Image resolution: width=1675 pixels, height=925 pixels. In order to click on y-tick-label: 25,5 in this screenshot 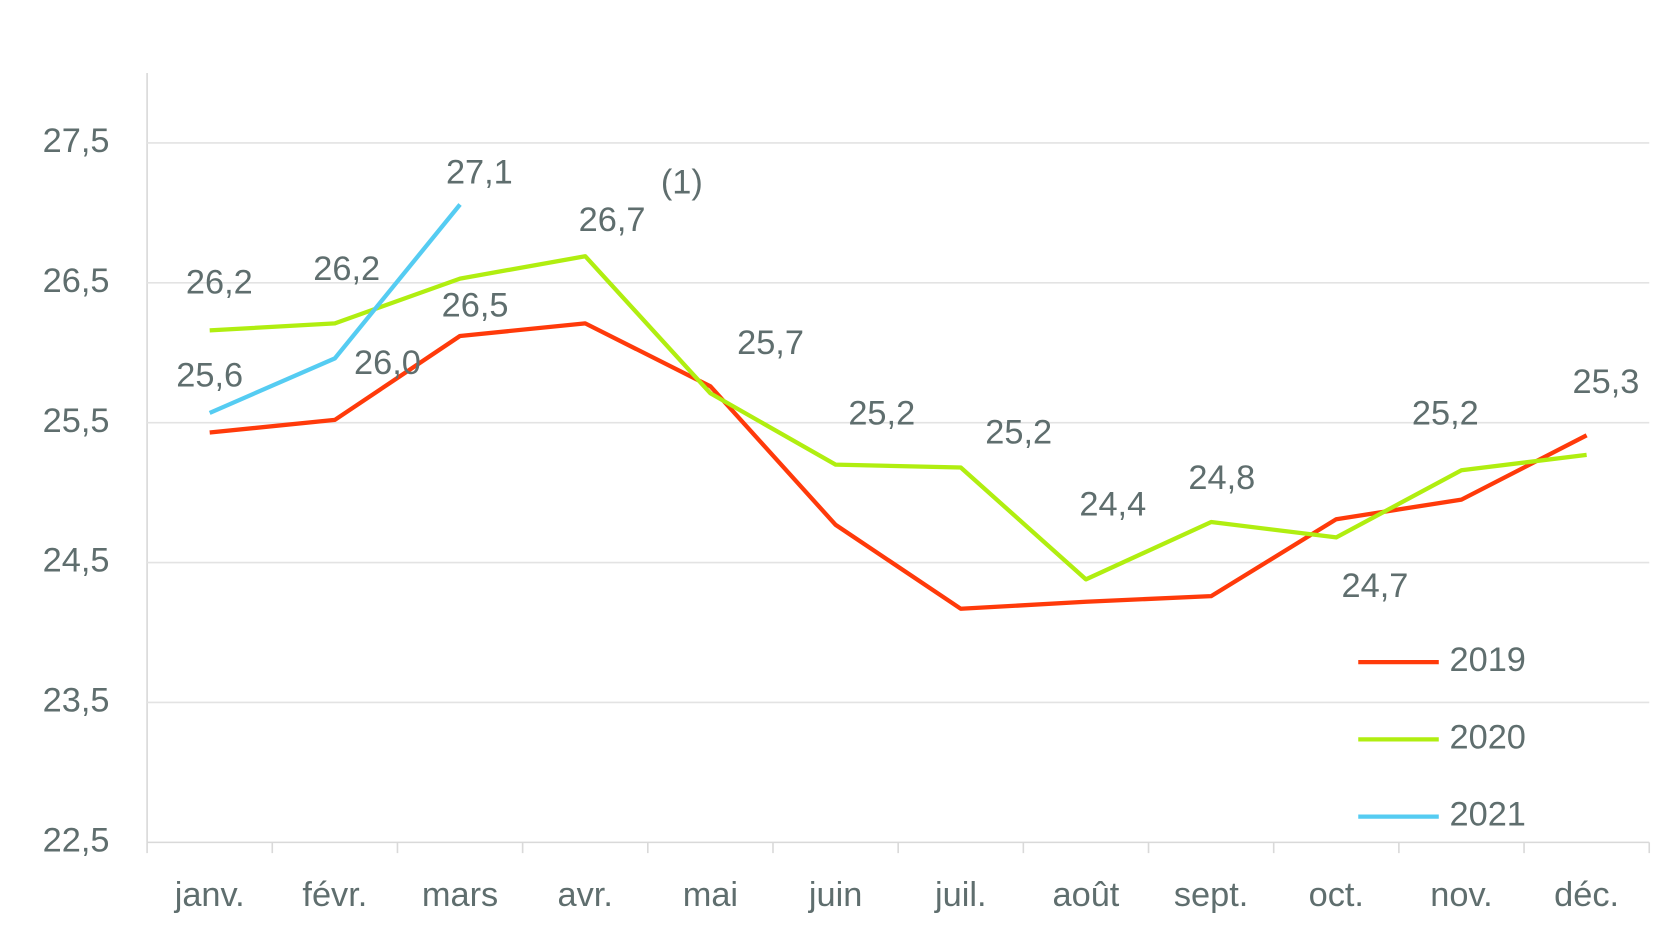, I will do `click(76, 421)`.